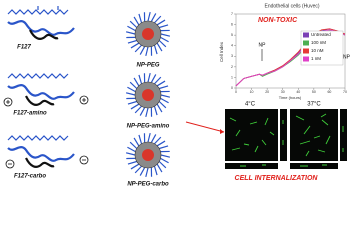 Image resolution: width=355 pixels, height=240 pixels. What do you see at coordinates (321, 34) in the screenshot?
I see `legend-label: Untreated` at bounding box center [321, 34].